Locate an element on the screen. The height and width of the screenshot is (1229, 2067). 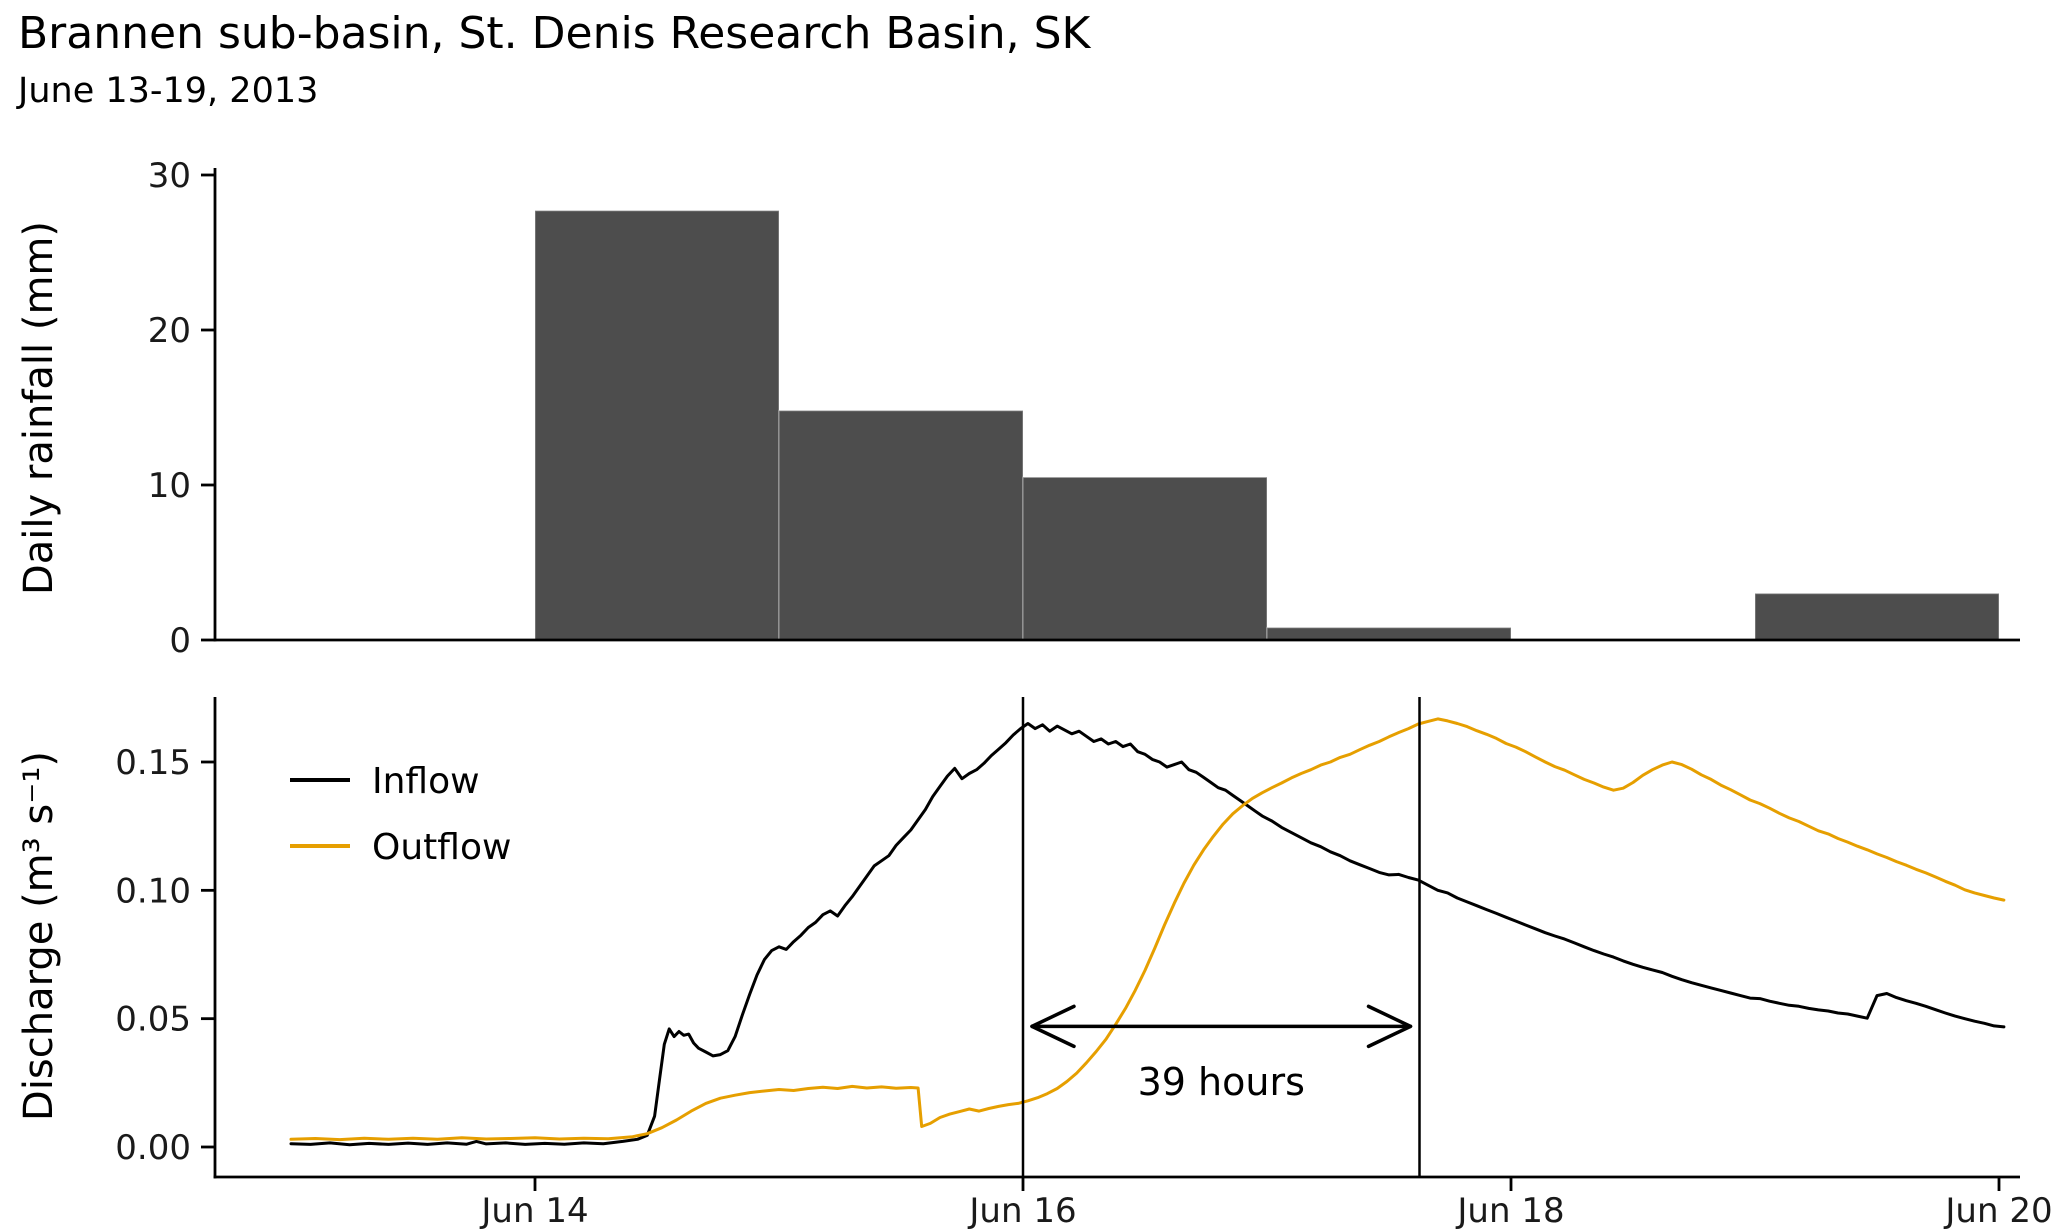
discharge-axis-title: Discharge (m³ s⁻¹) is located at coordinates (39, 936).